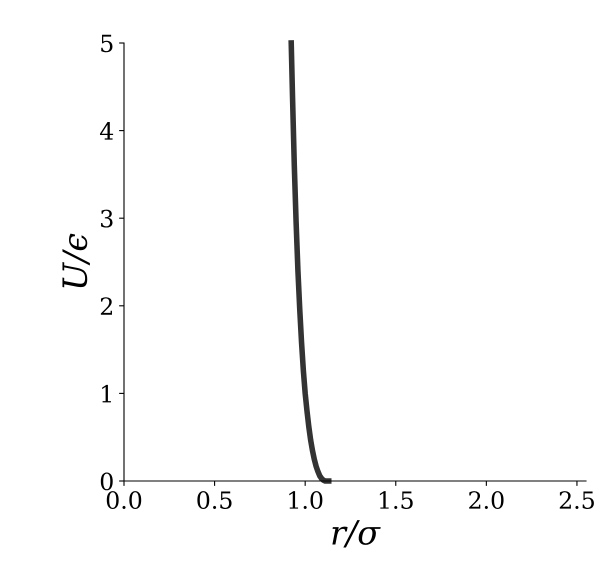 The image size is (608, 585). I want to click on x-tick-label: 0.5, so click(214, 500).